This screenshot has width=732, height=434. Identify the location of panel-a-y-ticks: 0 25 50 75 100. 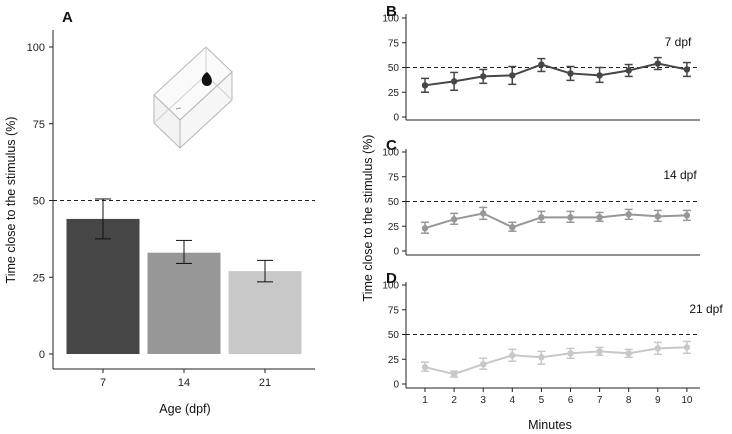
(40, 201).